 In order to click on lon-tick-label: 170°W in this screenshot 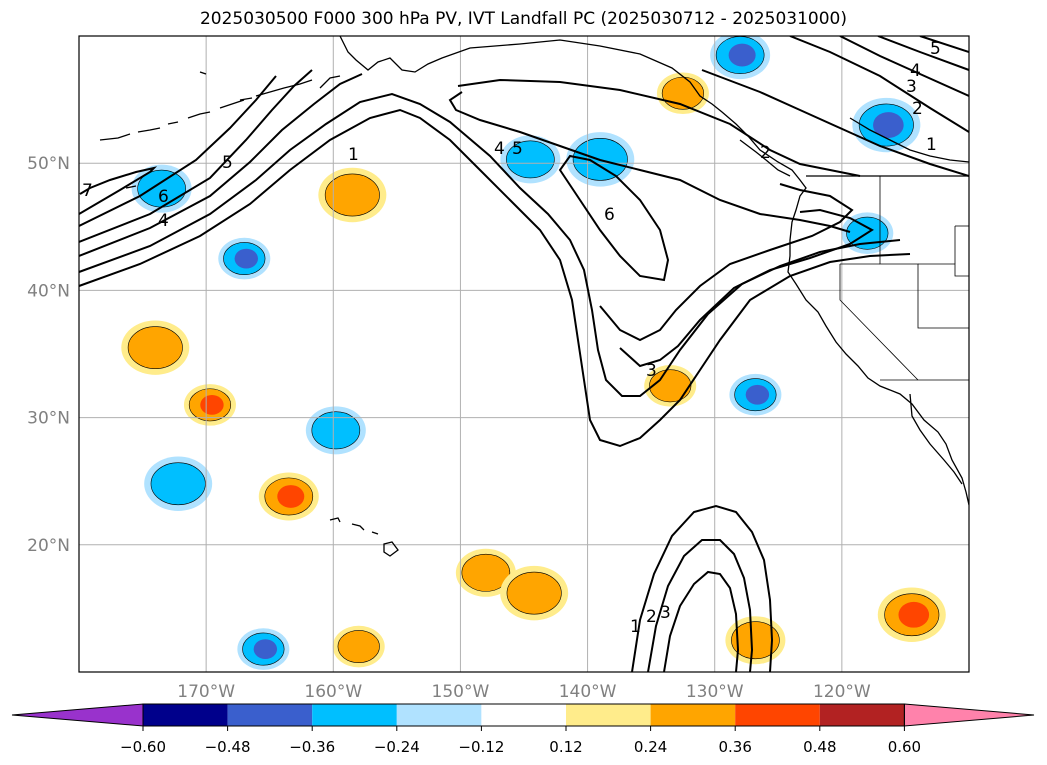, I will do `click(206, 692)`.